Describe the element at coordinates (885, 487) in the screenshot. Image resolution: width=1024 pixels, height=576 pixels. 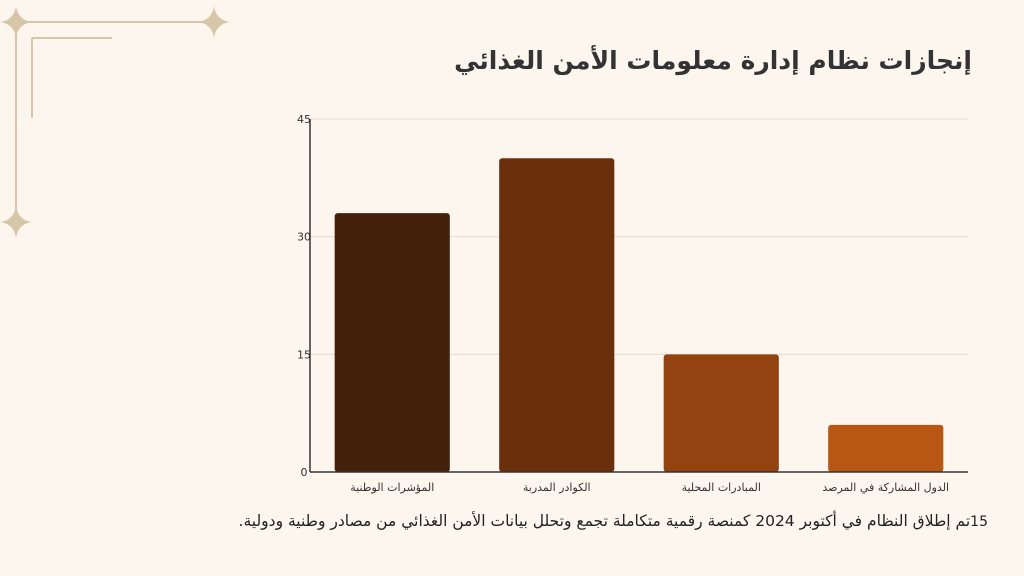
I see `x-tick-label: الدول المشاركة في المرصد` at that location.